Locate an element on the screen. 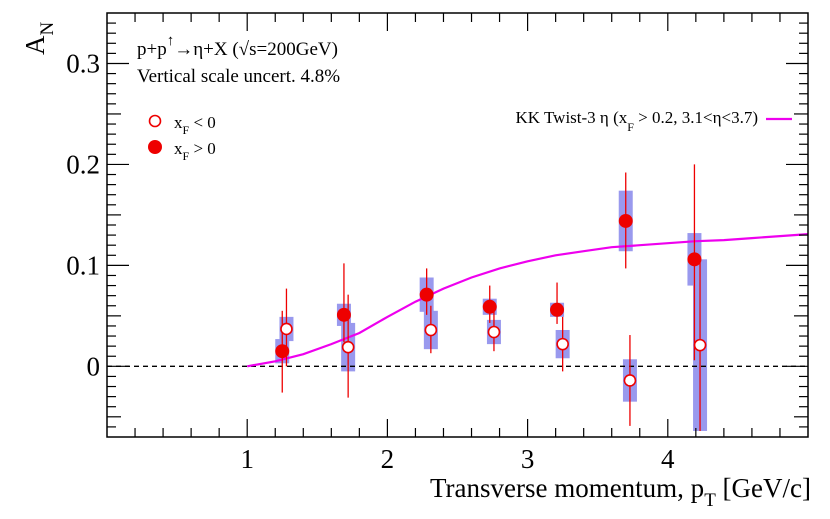 The image size is (830, 519). y-tick-label: 0.2 is located at coordinates (83, 164).